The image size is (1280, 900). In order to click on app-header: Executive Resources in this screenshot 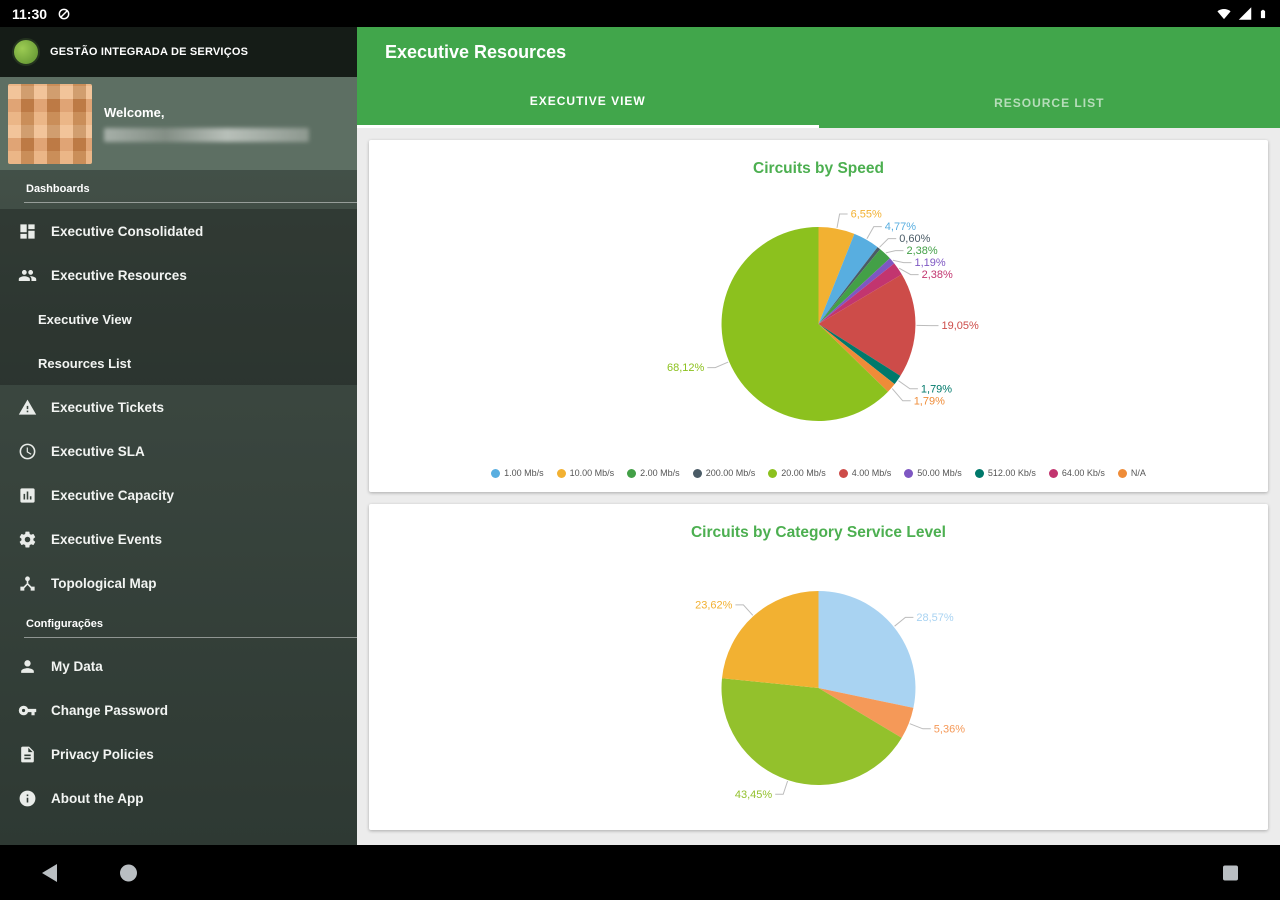, I will do `click(818, 52)`.